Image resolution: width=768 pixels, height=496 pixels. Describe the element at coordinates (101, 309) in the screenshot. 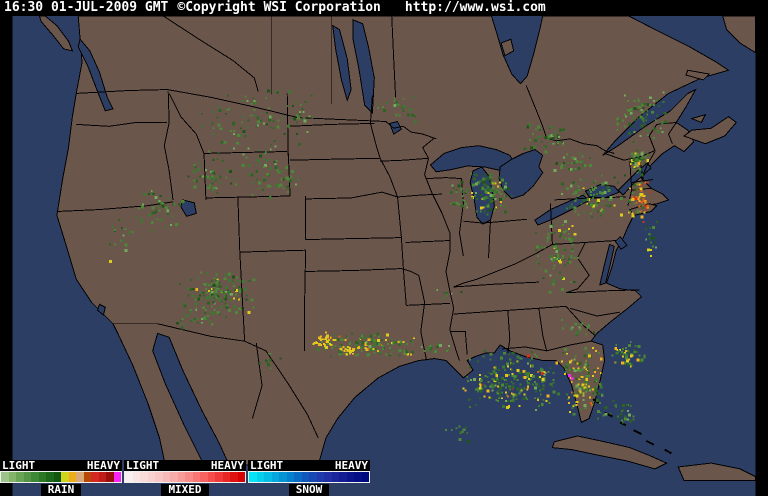

I see `salton-sea` at that location.